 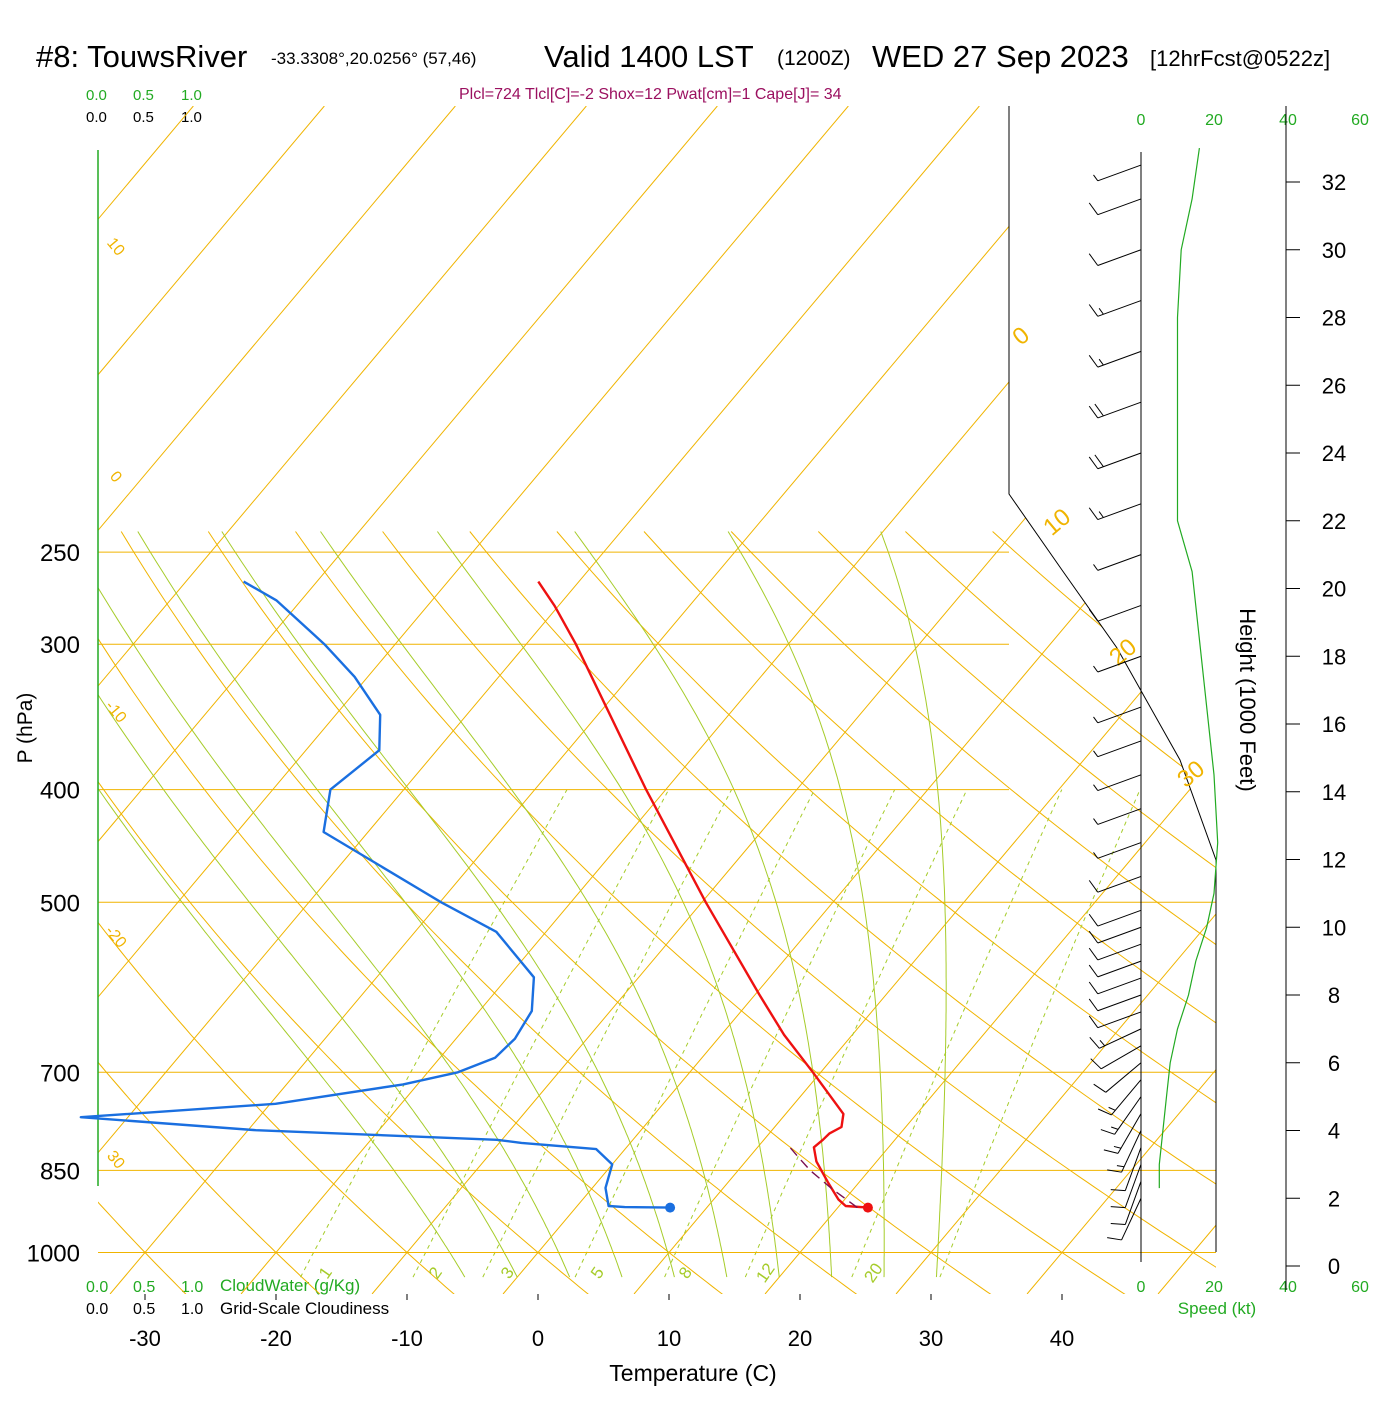 I want to click on cloud-scale-top-0: 0.0, so click(x=96, y=95).